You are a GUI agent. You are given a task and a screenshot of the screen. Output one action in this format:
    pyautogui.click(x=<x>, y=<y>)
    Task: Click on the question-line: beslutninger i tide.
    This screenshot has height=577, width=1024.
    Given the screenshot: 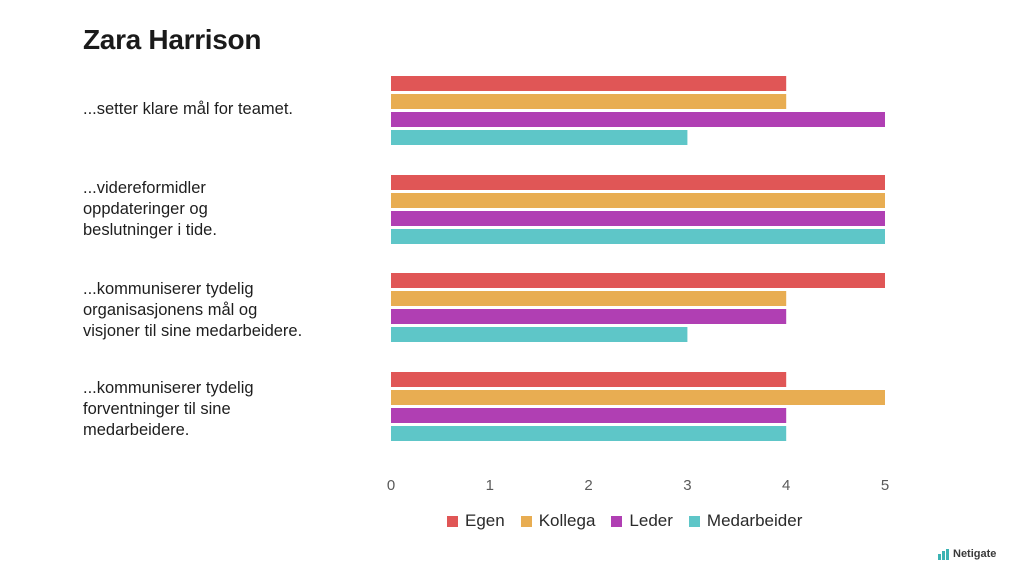 What is the action you would take?
    pyautogui.click(x=150, y=230)
    